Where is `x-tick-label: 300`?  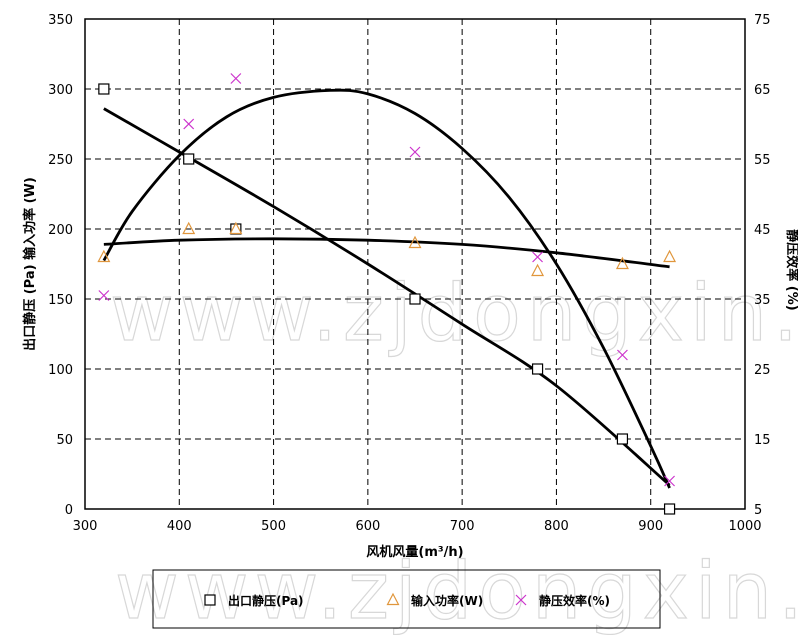
x-tick-label: 300 is located at coordinates (85, 526).